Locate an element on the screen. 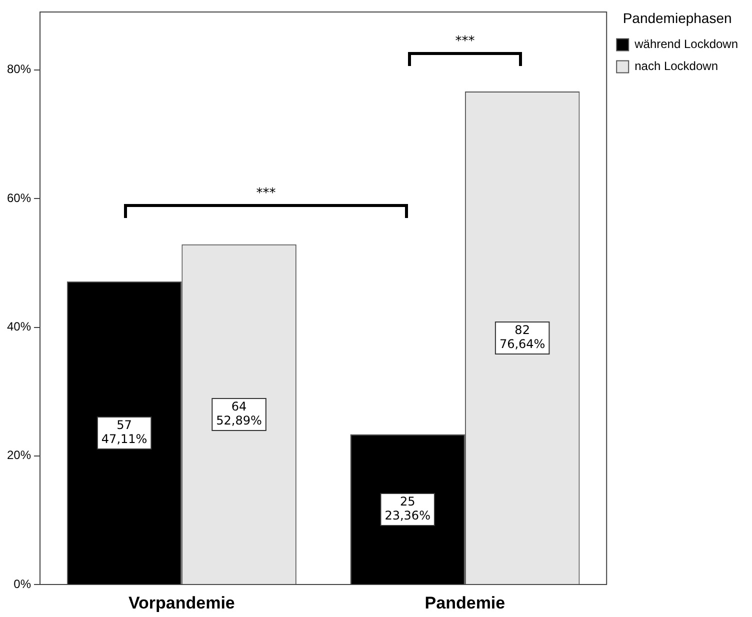  data-label: 82 76,64% is located at coordinates (522, 337).